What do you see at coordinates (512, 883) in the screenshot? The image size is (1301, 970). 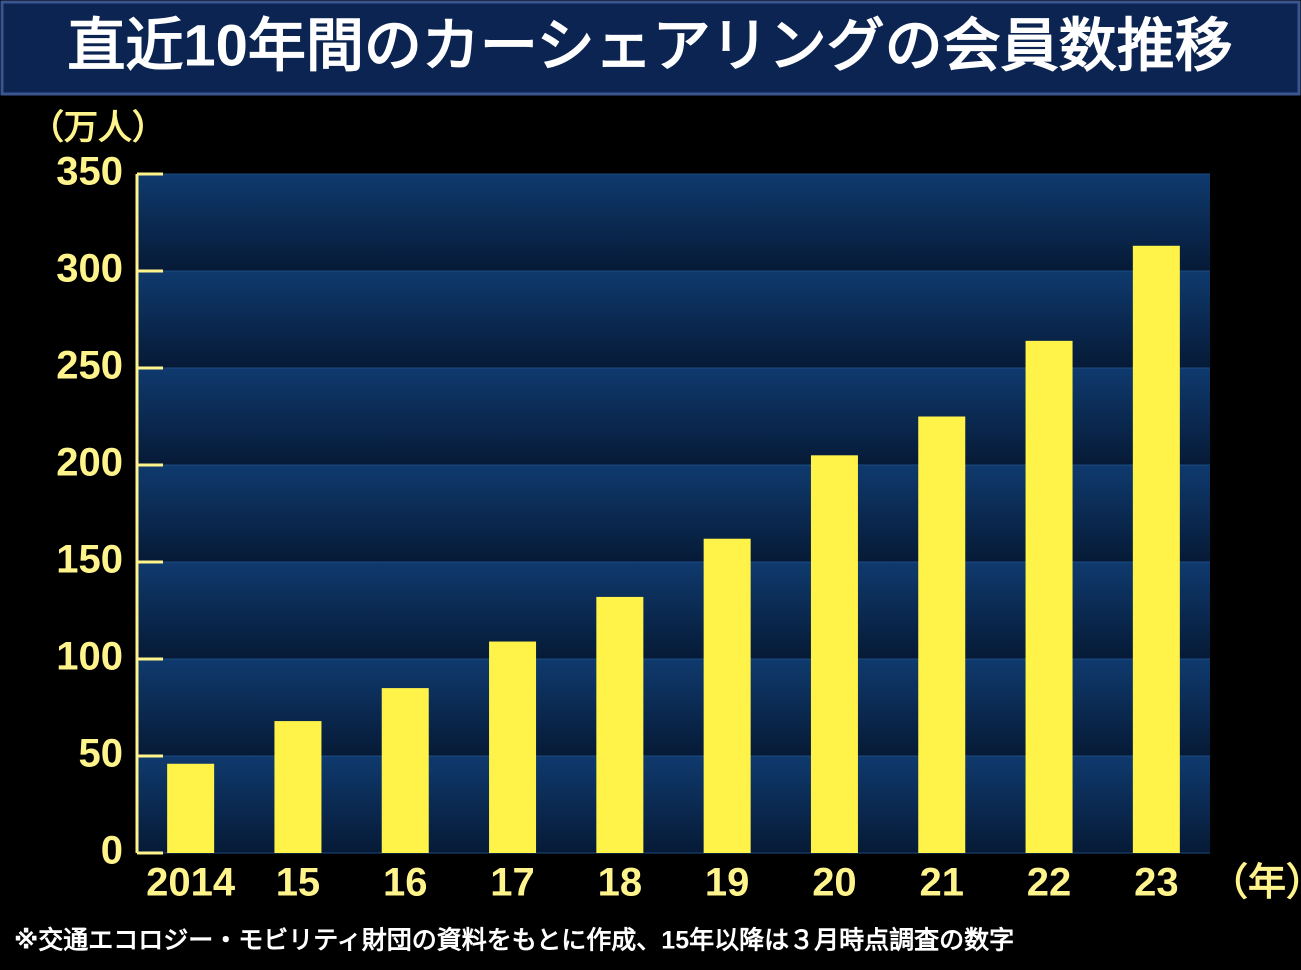 I see `x-tick-label: 17` at bounding box center [512, 883].